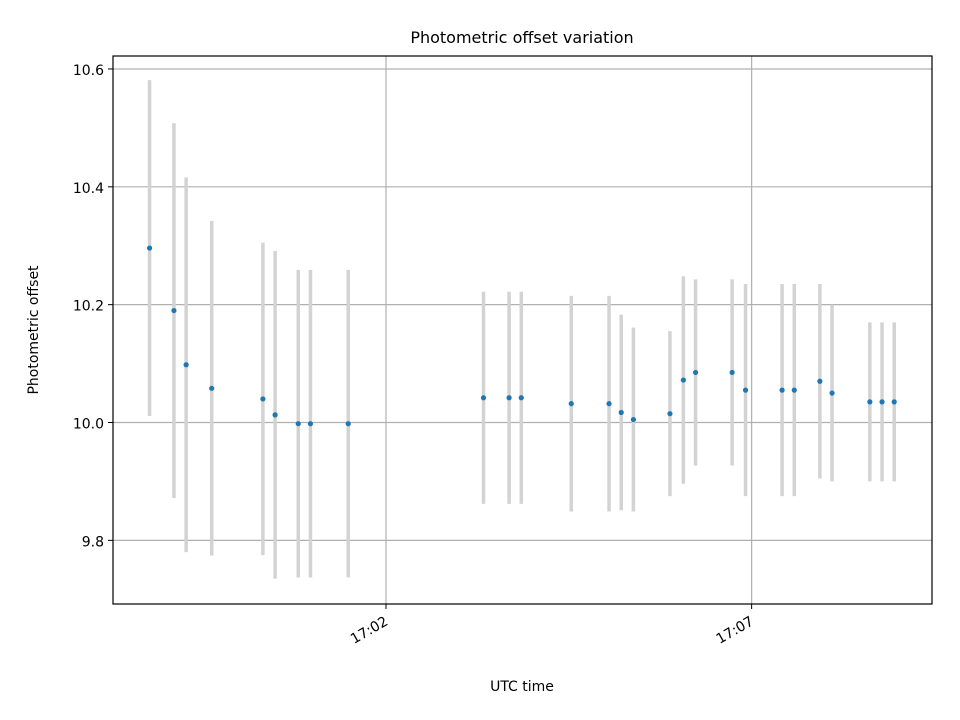 Image resolution: width=960 pixels, height=720 pixels. Describe the element at coordinates (552, 626) in the screenshot. I see `x-axis-ticks: 17:02 17:07` at that location.